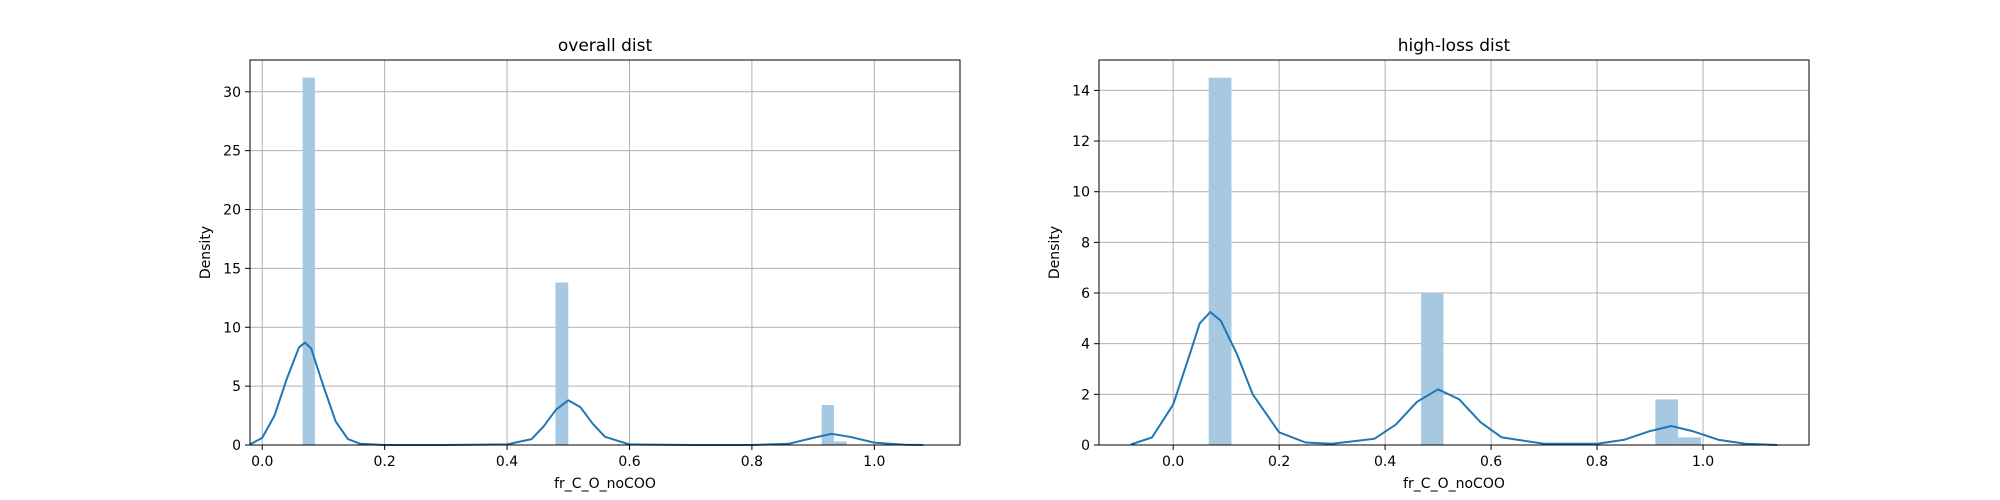  I want to click on y-tick-label: 30, so click(232, 93).